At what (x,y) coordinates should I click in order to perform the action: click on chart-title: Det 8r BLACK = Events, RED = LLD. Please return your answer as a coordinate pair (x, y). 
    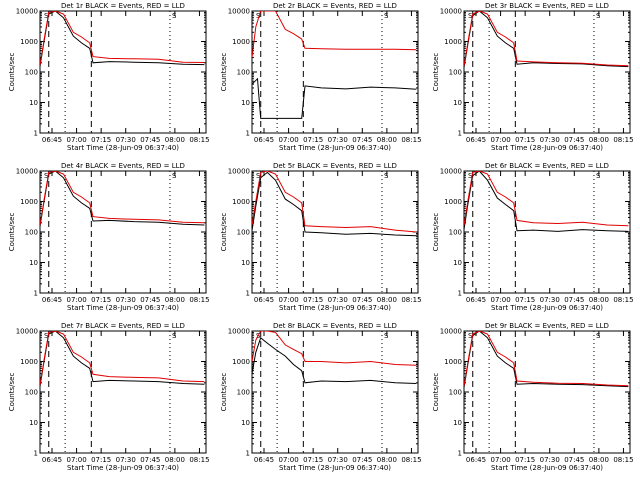
    Looking at the image, I should click on (335, 326).